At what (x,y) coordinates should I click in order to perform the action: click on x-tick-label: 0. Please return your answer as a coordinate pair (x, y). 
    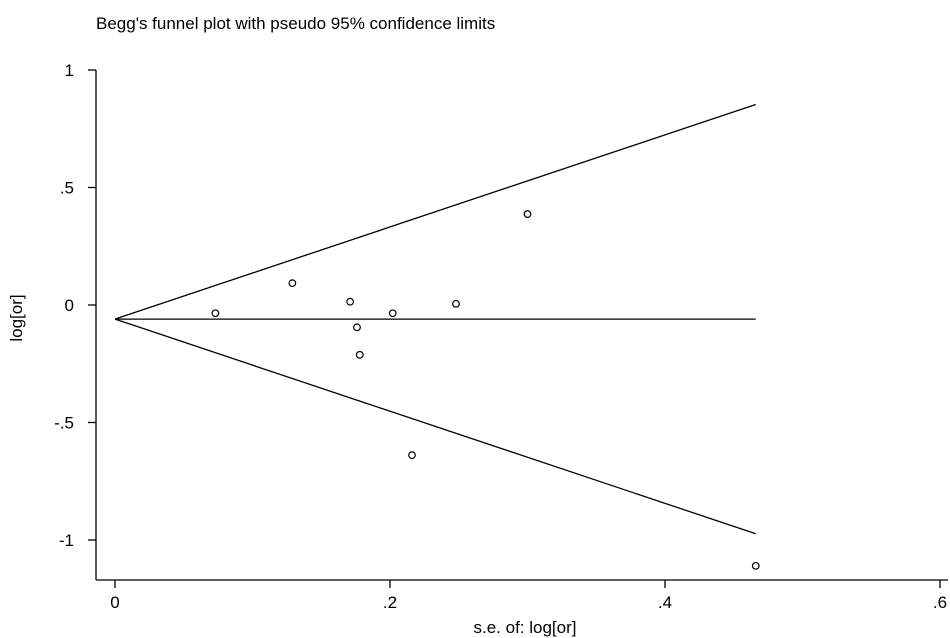
    Looking at the image, I should click on (114, 602).